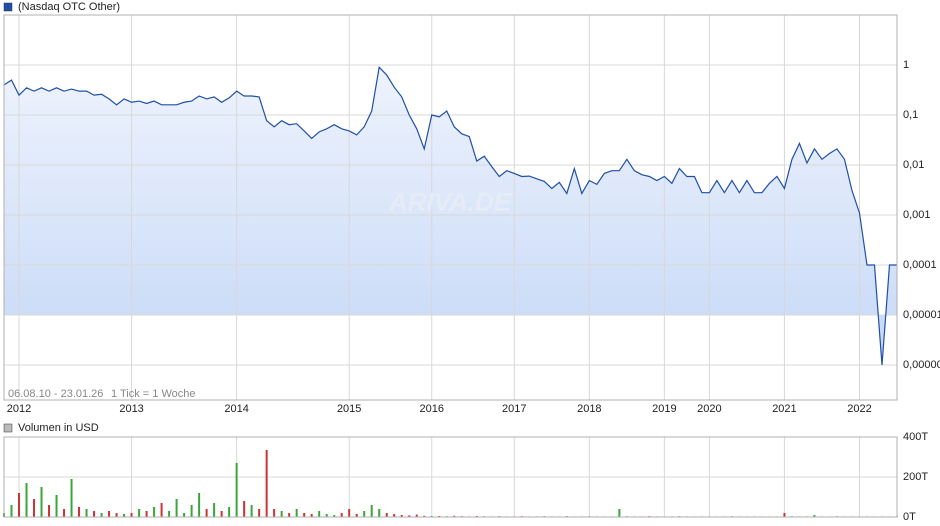  Describe the element at coordinates (514, 409) in the screenshot. I see `x-tick-label: 2017` at that location.